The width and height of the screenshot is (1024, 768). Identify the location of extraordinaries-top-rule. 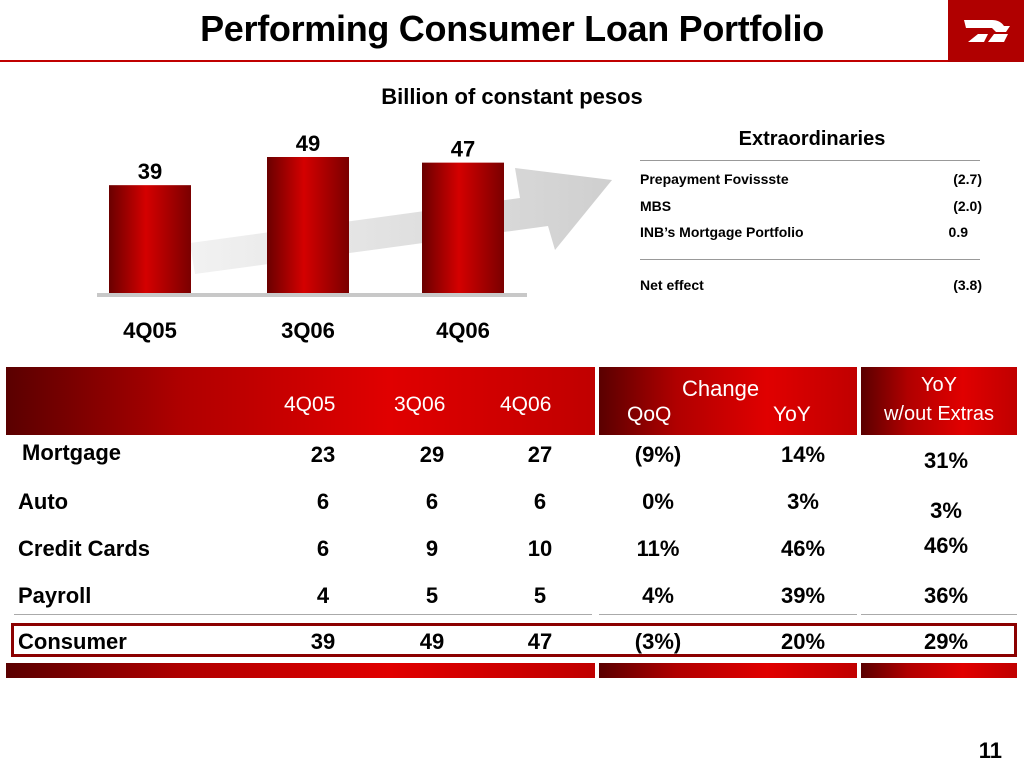
(810, 160).